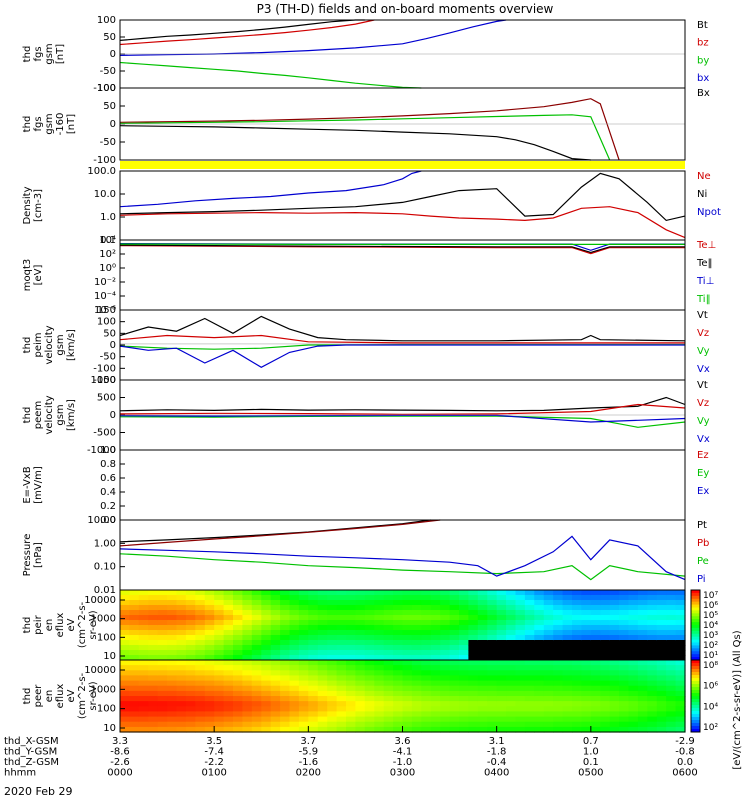 The width and height of the screenshot is (750, 800). Describe the element at coordinates (685, 752) in the screenshot. I see `ephemeris-value: -0.8` at that location.